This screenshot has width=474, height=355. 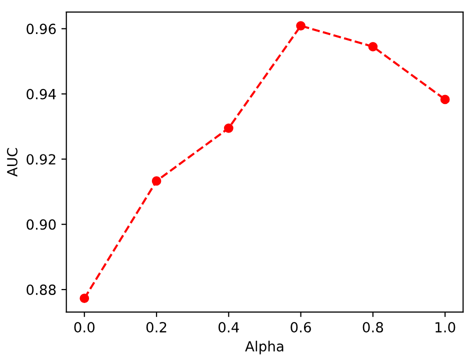 What do you see at coordinates (41, 159) in the screenshot?
I see `y-tick-label: 0.92` at bounding box center [41, 159].